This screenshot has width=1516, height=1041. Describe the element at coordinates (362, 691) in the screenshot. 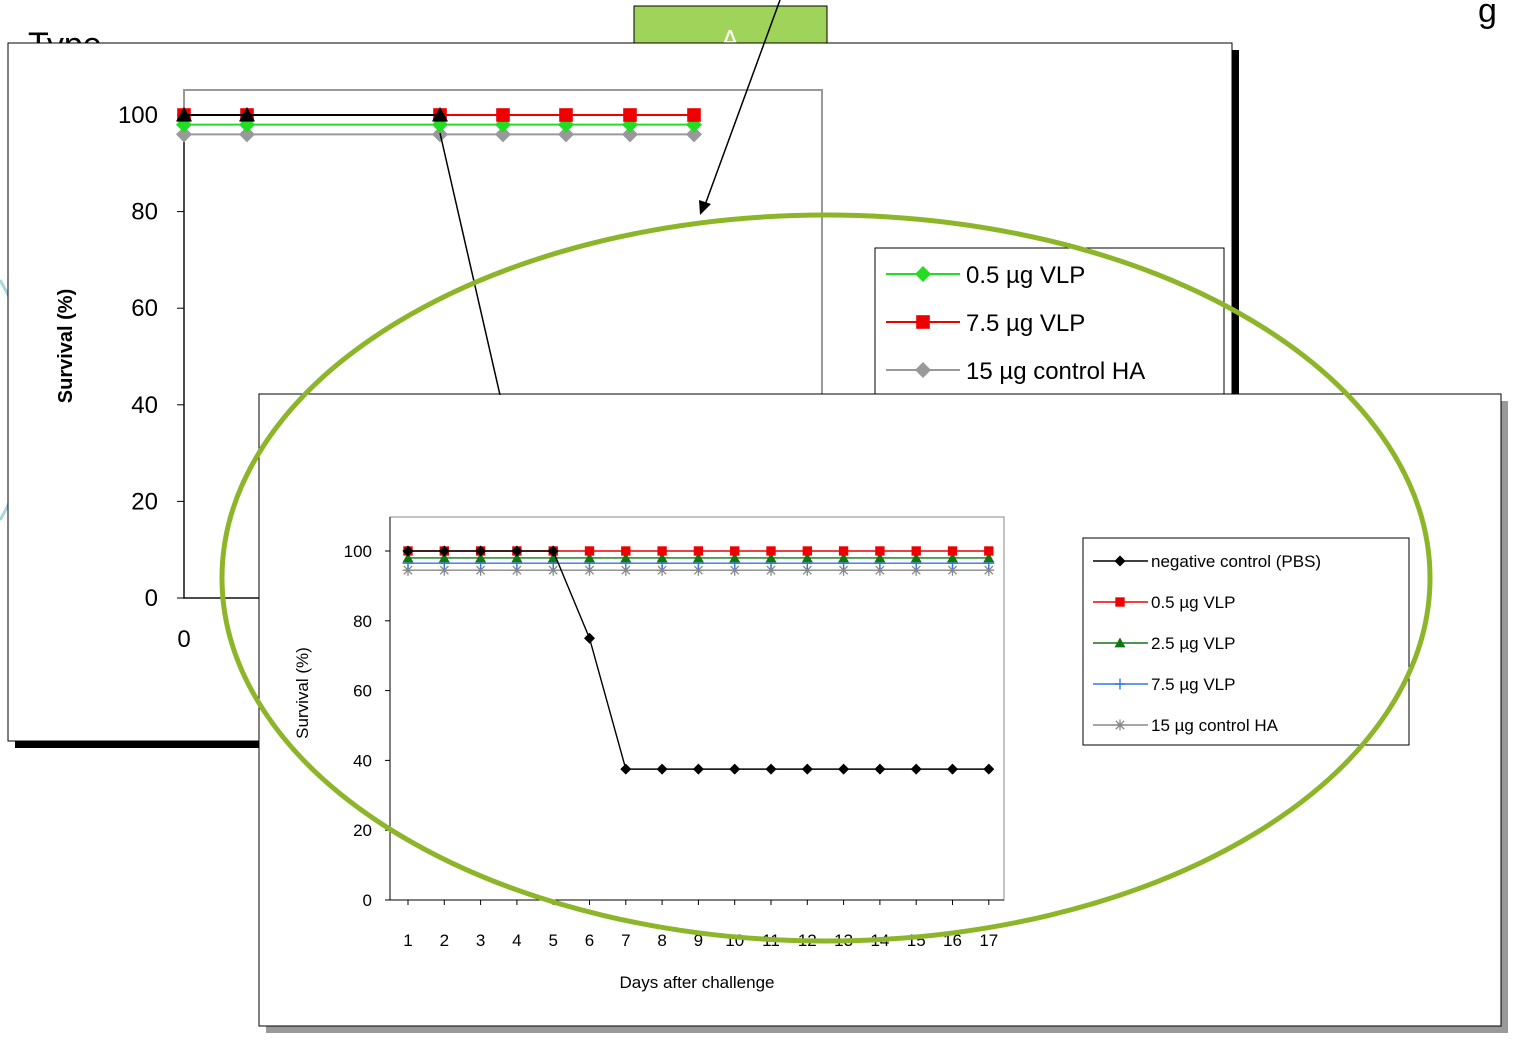

I see `y-tick-label-2: 60` at that location.